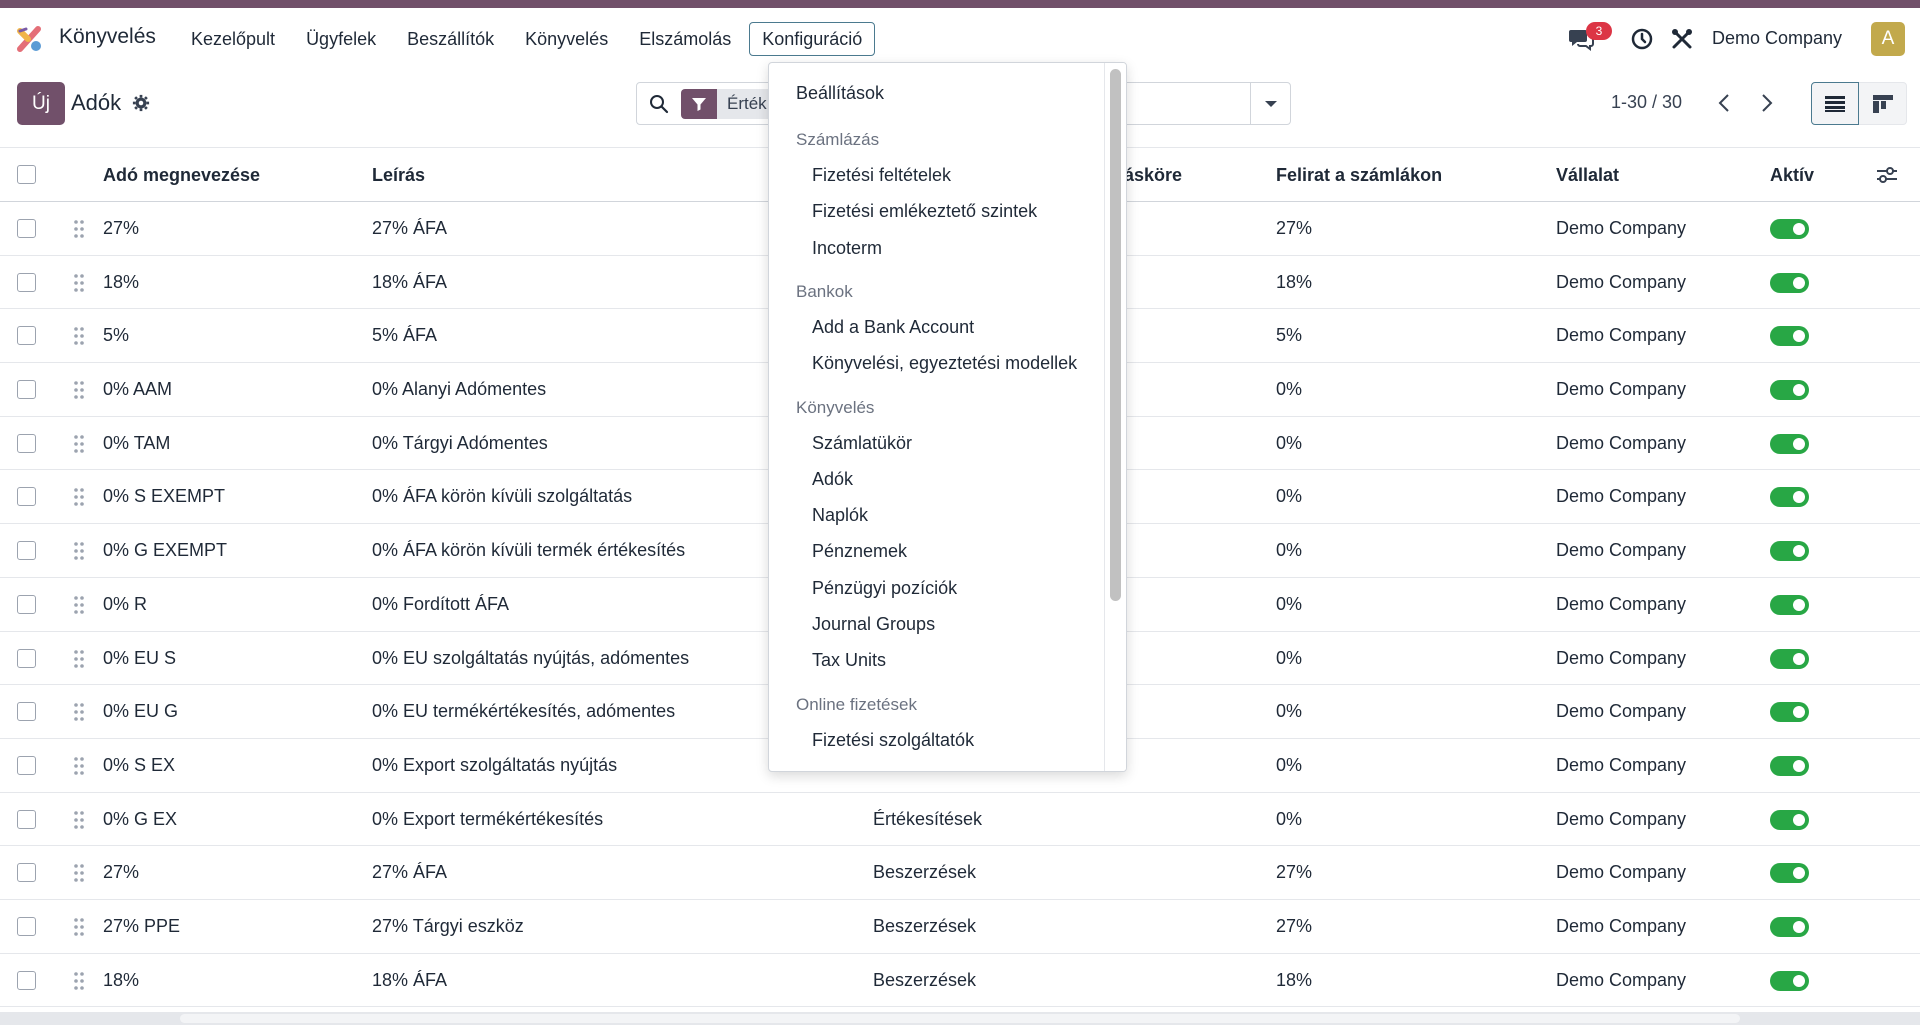 Image resolution: width=1920 pixels, height=1025 pixels. I want to click on new-button: Új, so click(41, 103).